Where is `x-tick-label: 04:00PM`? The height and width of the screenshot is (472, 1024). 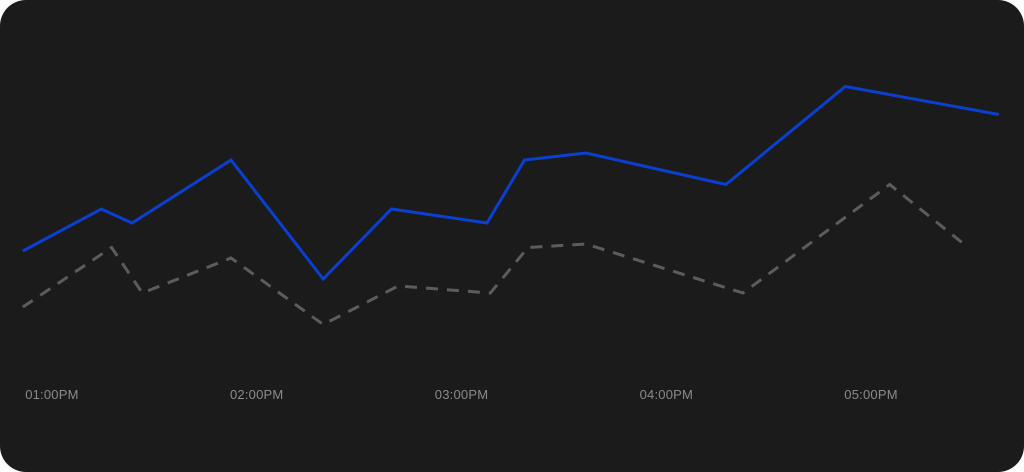 x-tick-label: 04:00PM is located at coordinates (666, 394).